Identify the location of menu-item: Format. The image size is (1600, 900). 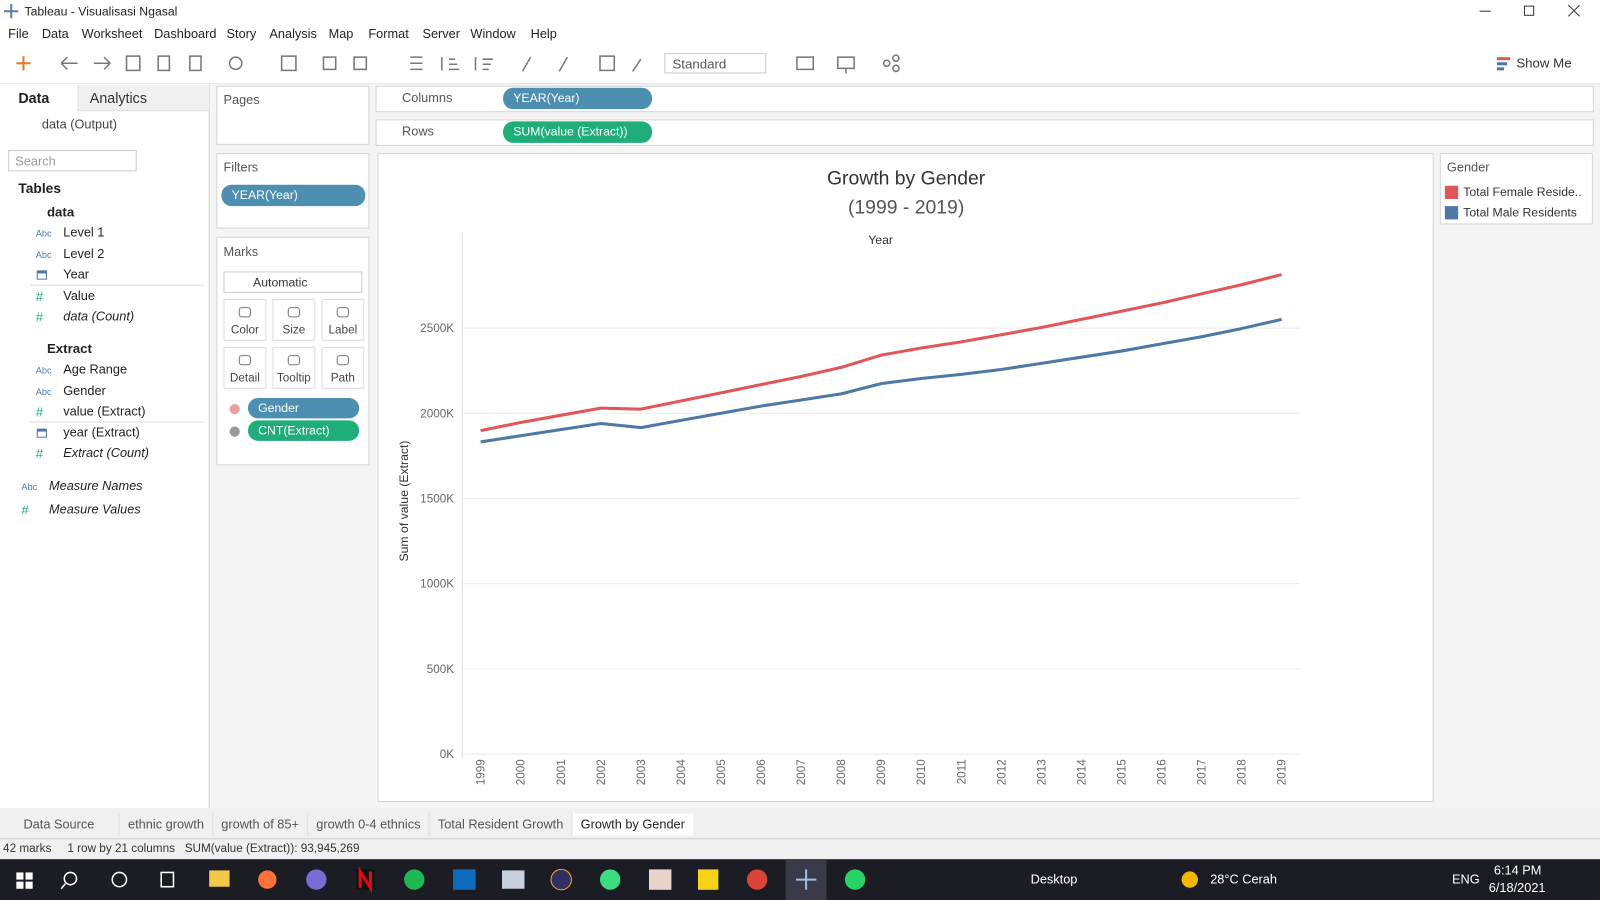
(388, 33).